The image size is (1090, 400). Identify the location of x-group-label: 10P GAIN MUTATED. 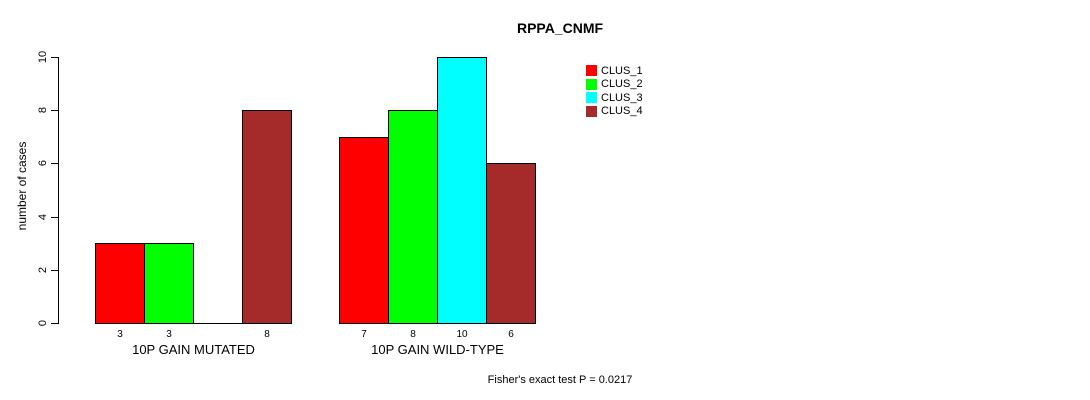
(193, 349).